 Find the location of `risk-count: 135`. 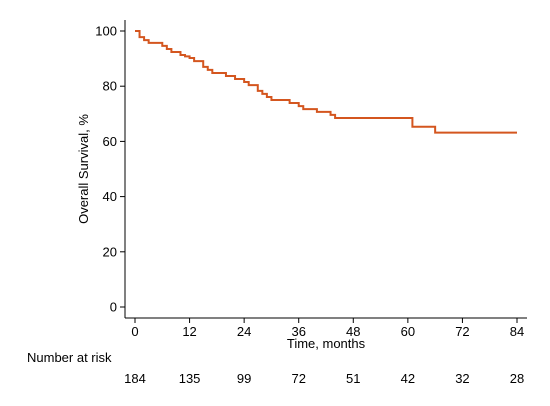

risk-count: 135 is located at coordinates (190, 378).